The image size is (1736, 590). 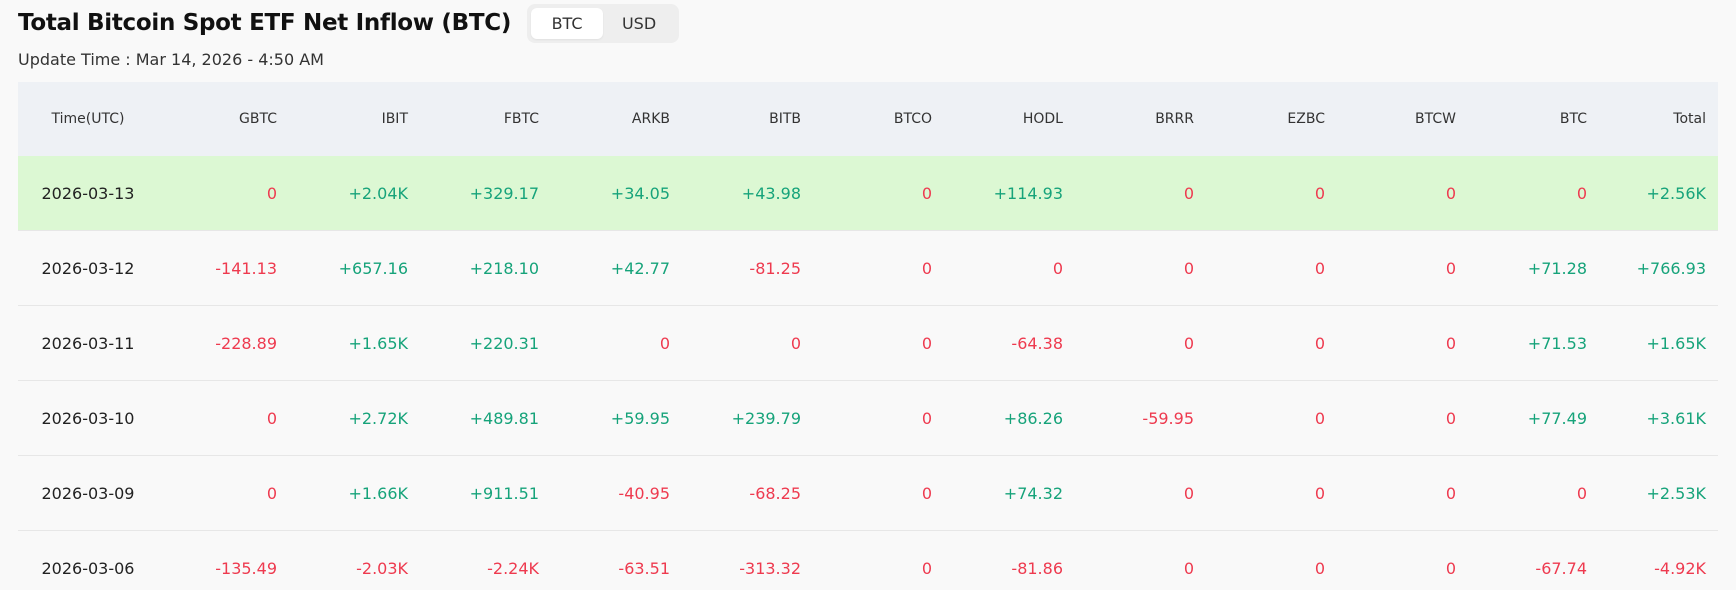 I want to click on date-cell: 2026-03-09, so click(x=88, y=493).